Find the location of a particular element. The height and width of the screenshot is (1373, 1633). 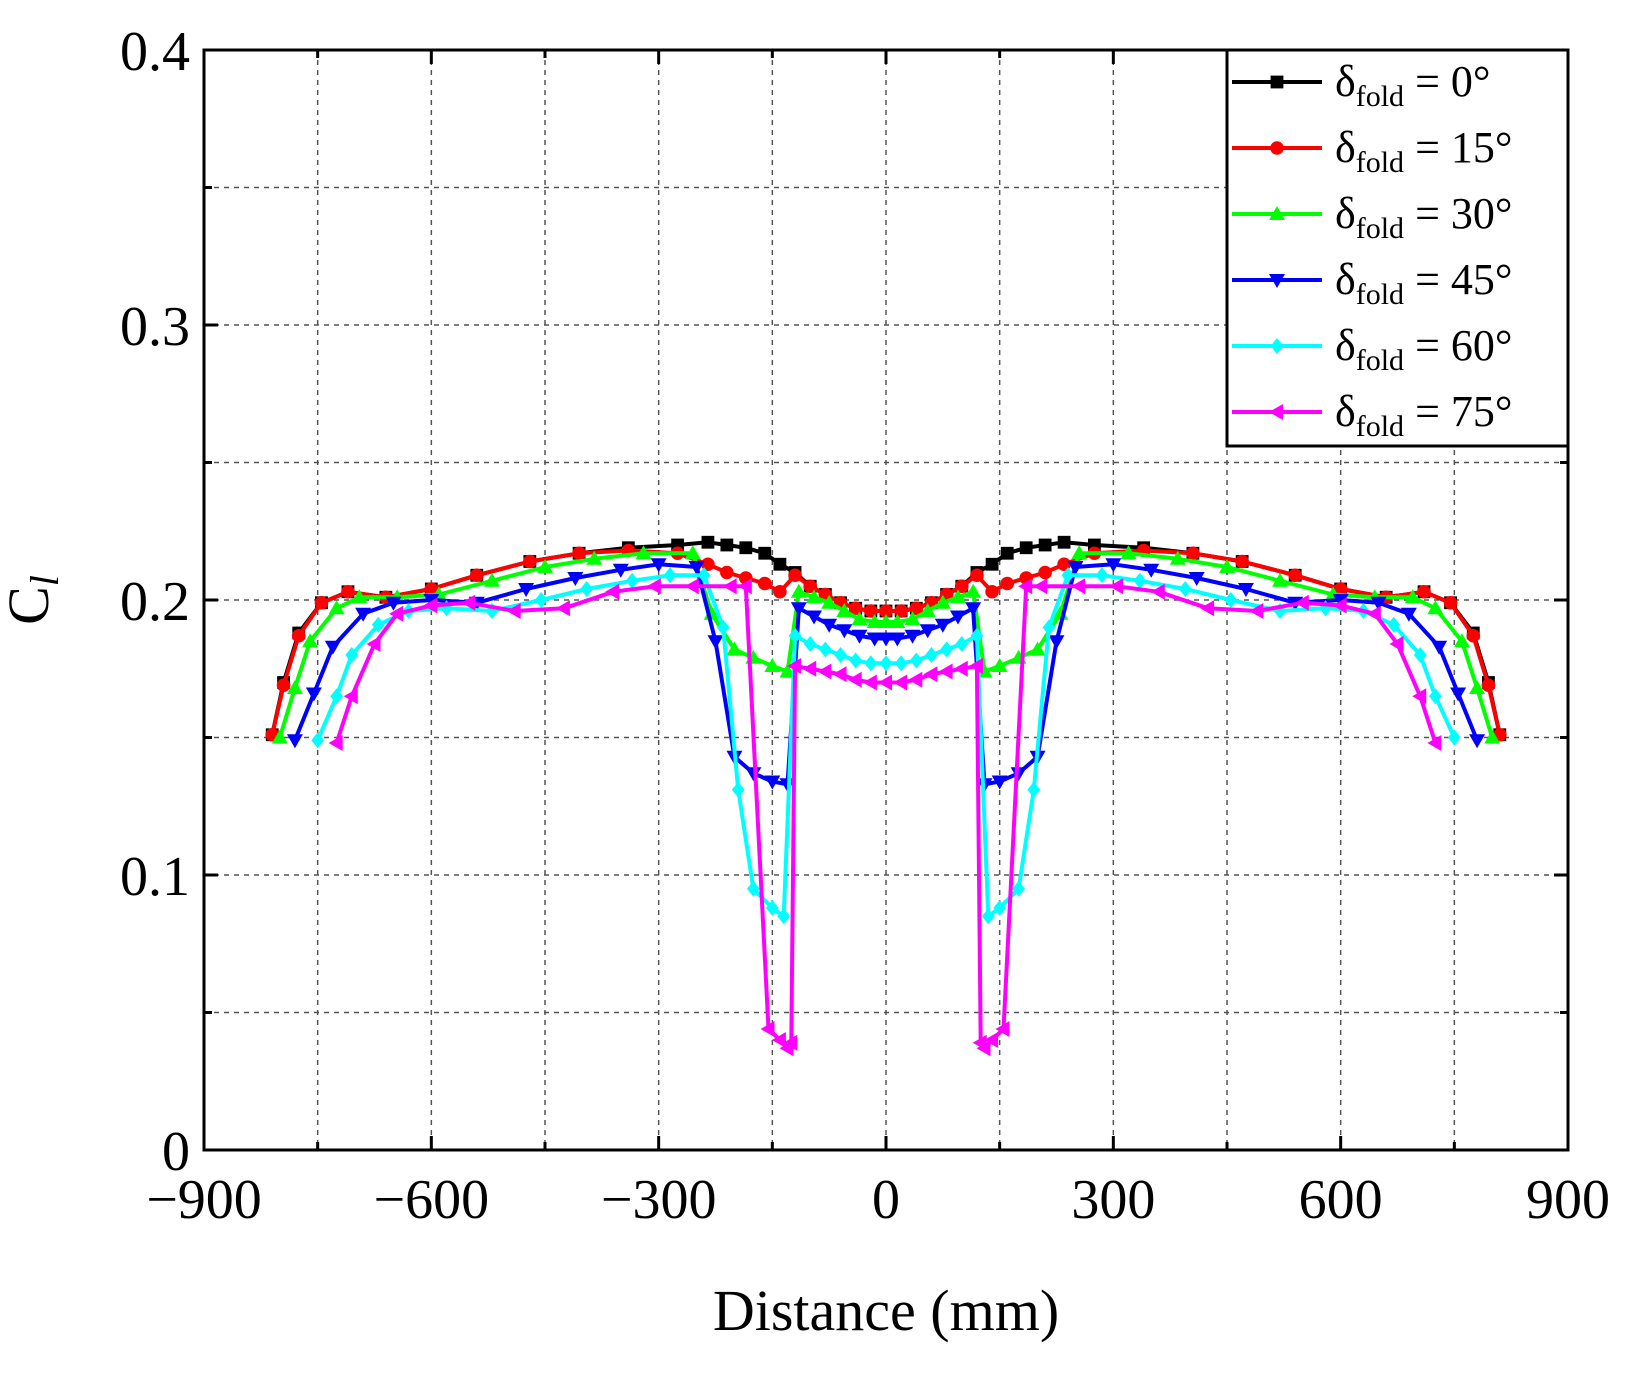

legend-item: δfold = 75° is located at coordinates (1372, 415).